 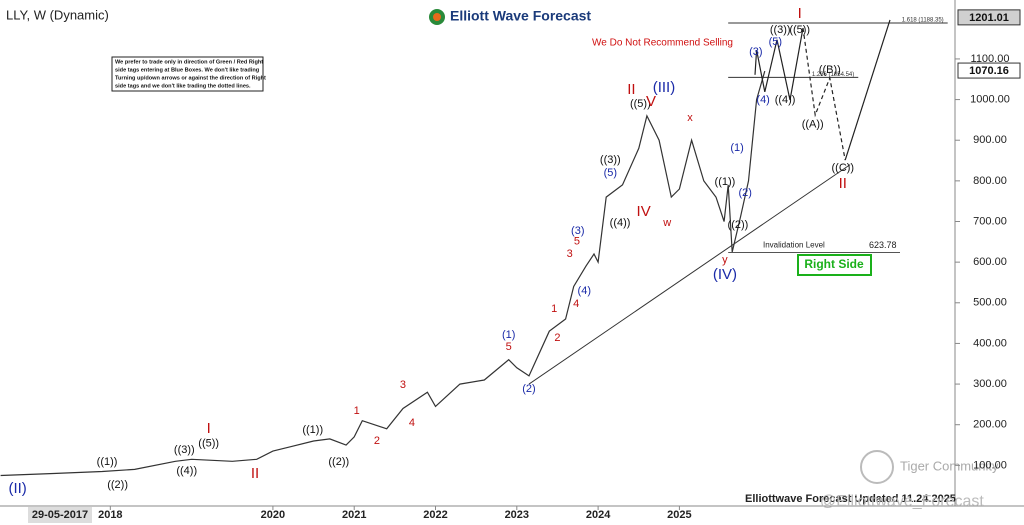 What do you see at coordinates (664, 87) in the screenshot?
I see `wave-label: (III)` at bounding box center [664, 87].